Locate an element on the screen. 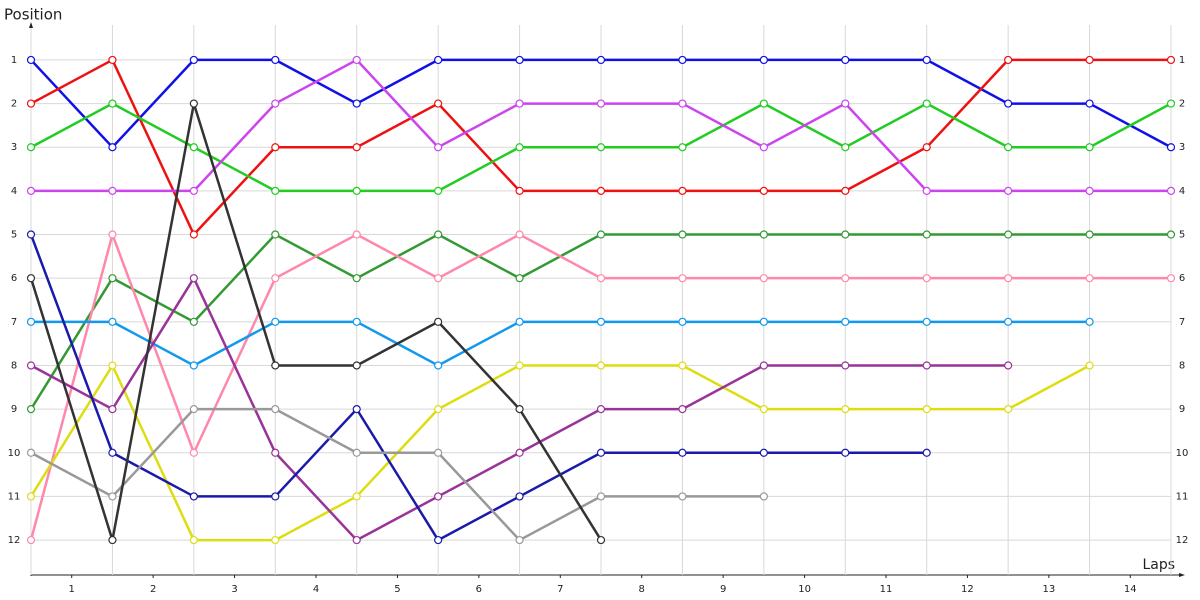 This screenshot has height=600, width=1200. y-tick-label-right: 5 is located at coordinates (1182, 235).